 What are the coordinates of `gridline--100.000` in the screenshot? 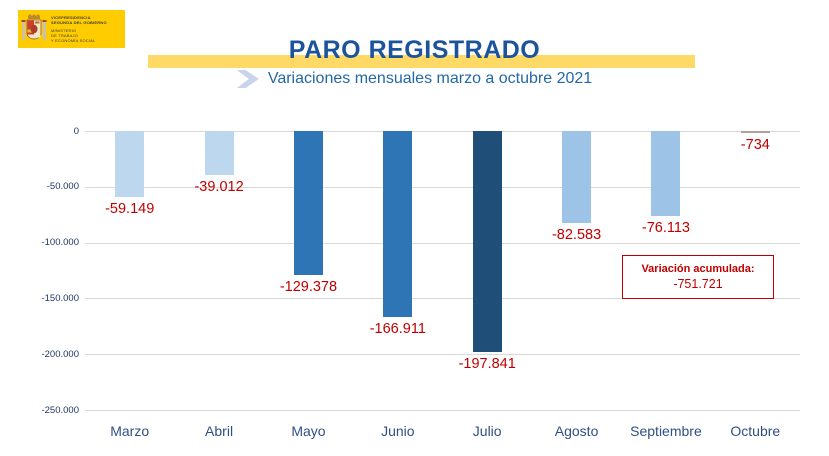 It's located at (442, 243).